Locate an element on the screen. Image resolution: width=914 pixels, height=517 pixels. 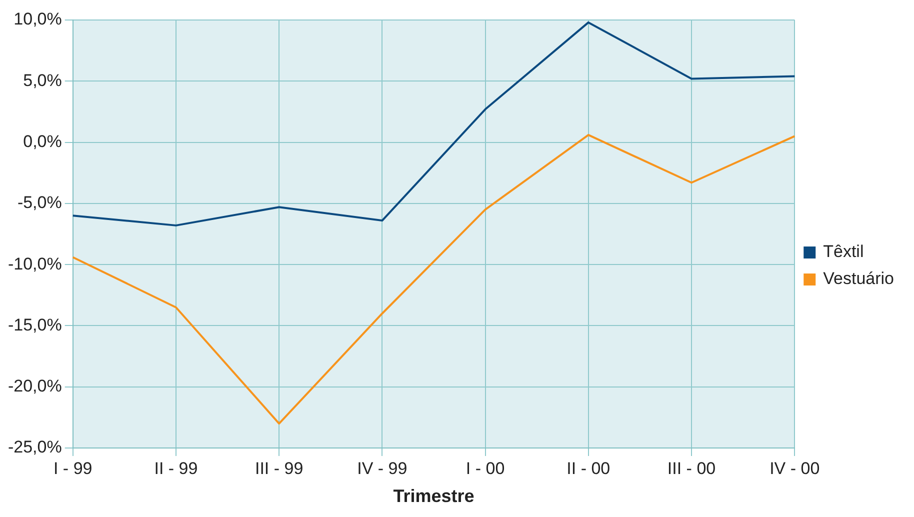
legend-label: Vestuário is located at coordinates (858, 278).